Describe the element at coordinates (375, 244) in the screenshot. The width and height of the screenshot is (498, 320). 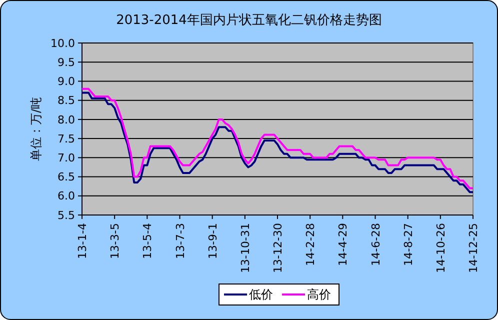
I see `x-tick-label: 14-6-28` at that location.